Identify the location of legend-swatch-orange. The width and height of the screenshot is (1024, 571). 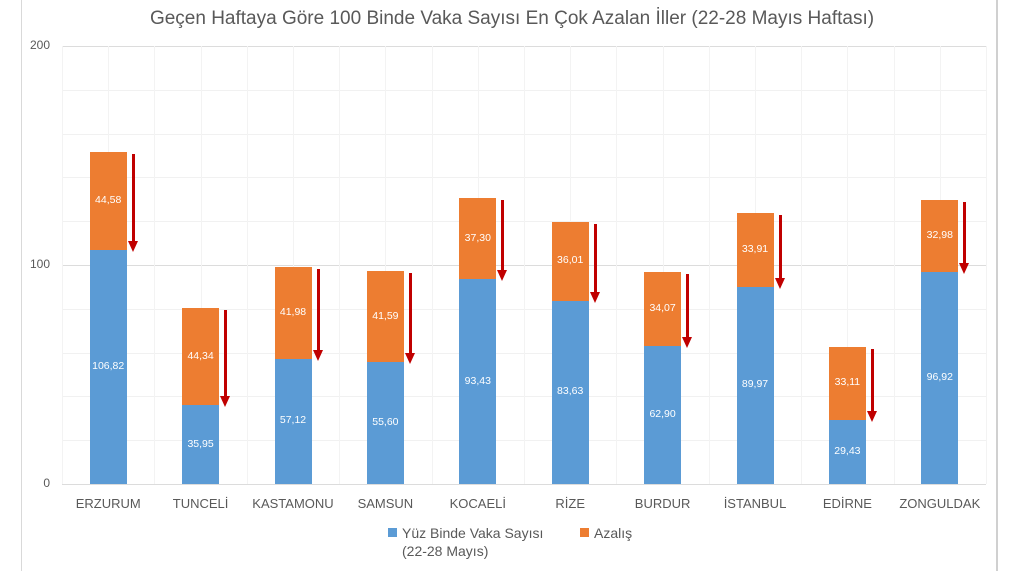
(584, 532).